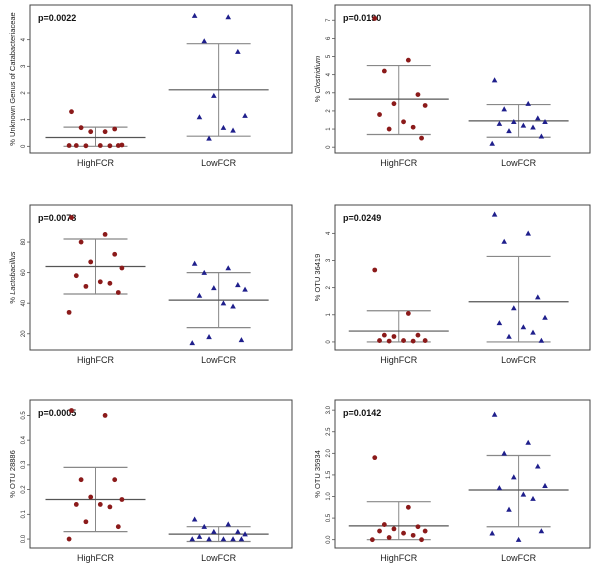 Image resolution: width=600 pixels, height=569 pixels. I want to click on y-axis-label: % Clostridium, so click(317, 79).